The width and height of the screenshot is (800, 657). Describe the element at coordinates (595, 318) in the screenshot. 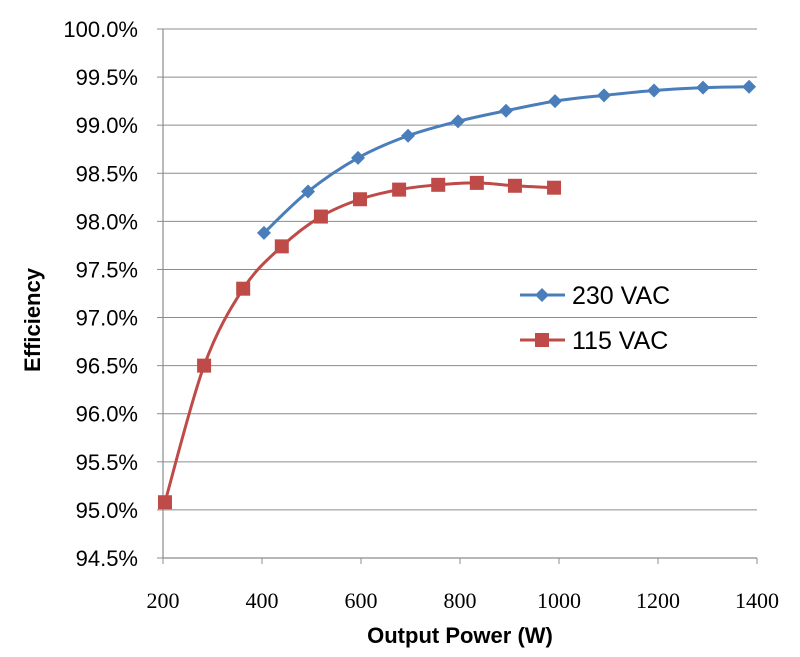

I see `legend: 230 VAC 115 VAC` at that location.